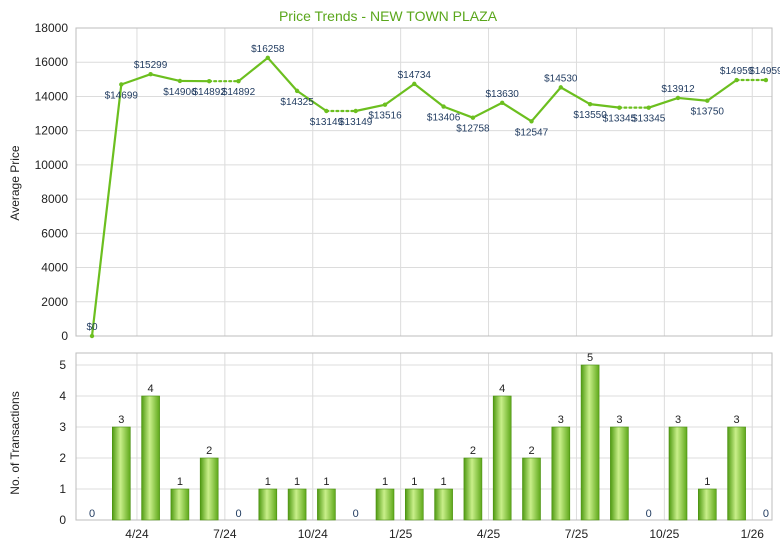  What do you see at coordinates (753, 534) in the screenshot?
I see `x-tick-label: 1/26` at bounding box center [753, 534].